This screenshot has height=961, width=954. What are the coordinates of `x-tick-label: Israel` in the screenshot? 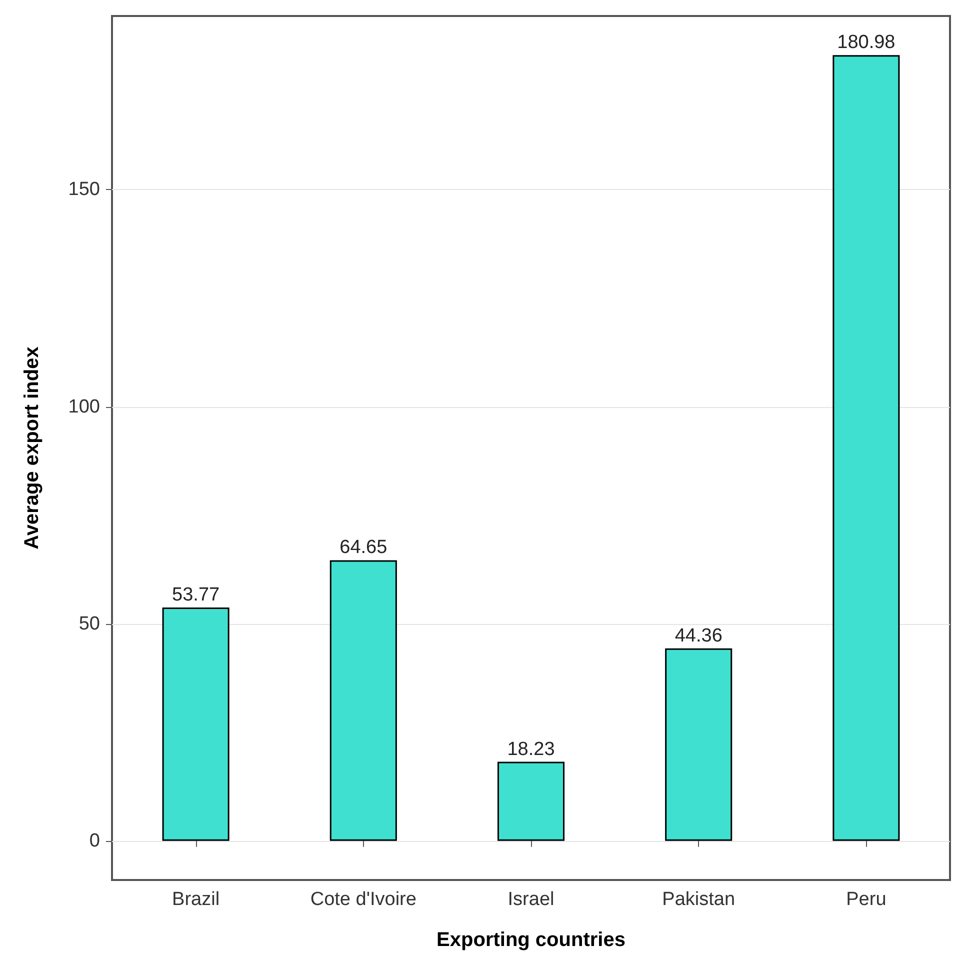 It's located at (531, 899).